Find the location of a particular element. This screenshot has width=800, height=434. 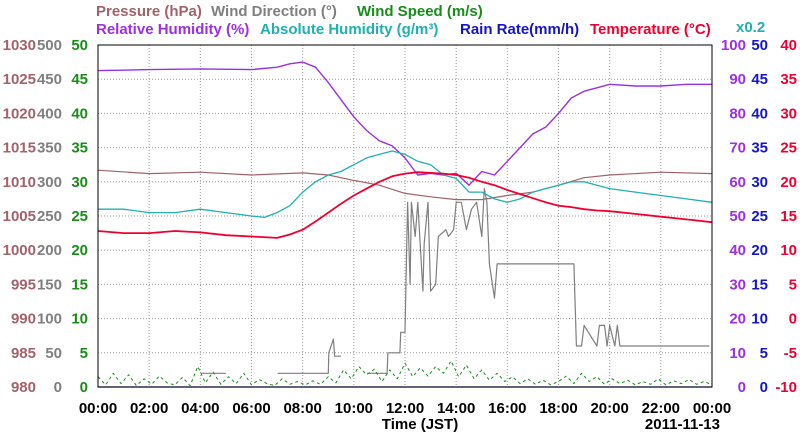

axis-tick-rain-rate: 50 is located at coordinates (759, 45).